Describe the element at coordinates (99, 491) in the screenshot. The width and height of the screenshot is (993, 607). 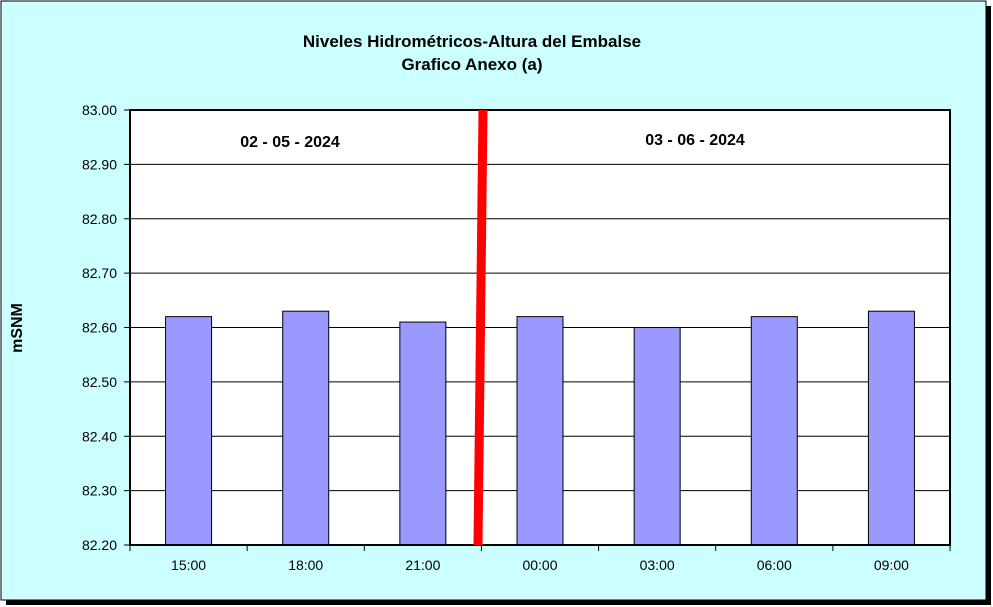
I see `y-tick-label: 82.30` at that location.